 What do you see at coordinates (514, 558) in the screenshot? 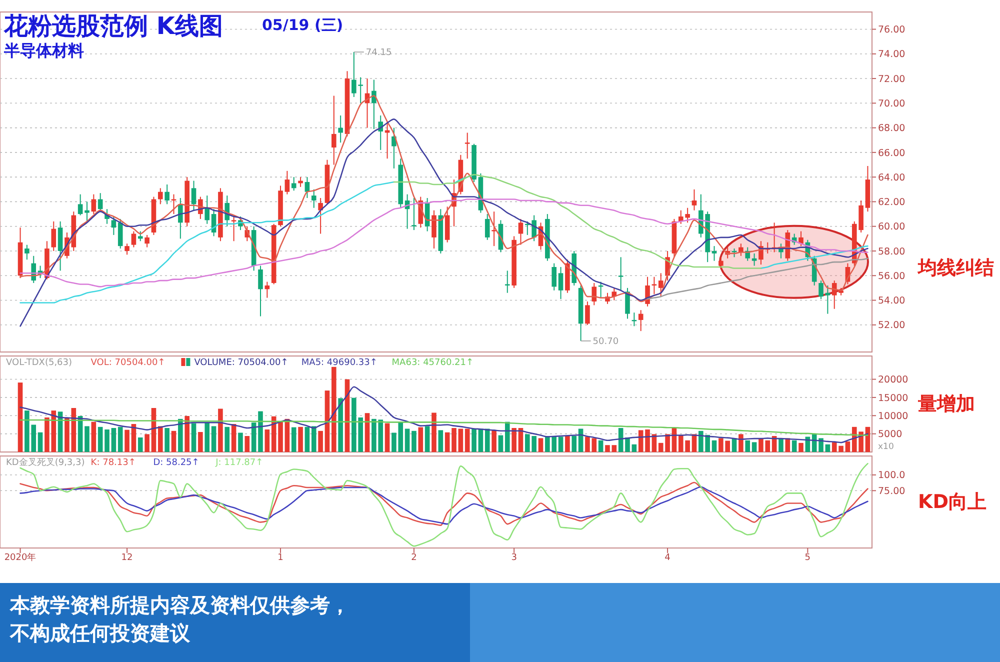
I see `x-tick-label: 3` at bounding box center [514, 558].